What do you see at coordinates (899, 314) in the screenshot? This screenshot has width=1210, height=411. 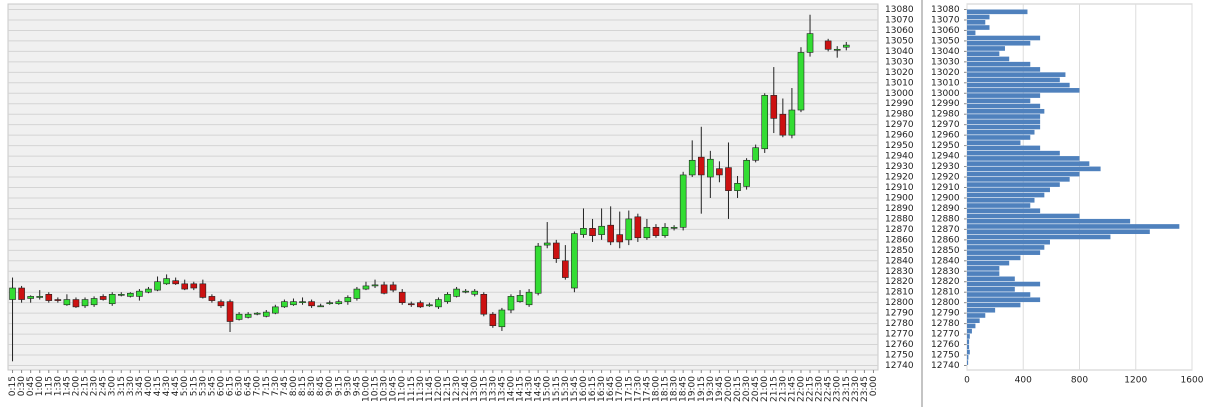 I see `y-tick-label: 12790` at bounding box center [899, 314].